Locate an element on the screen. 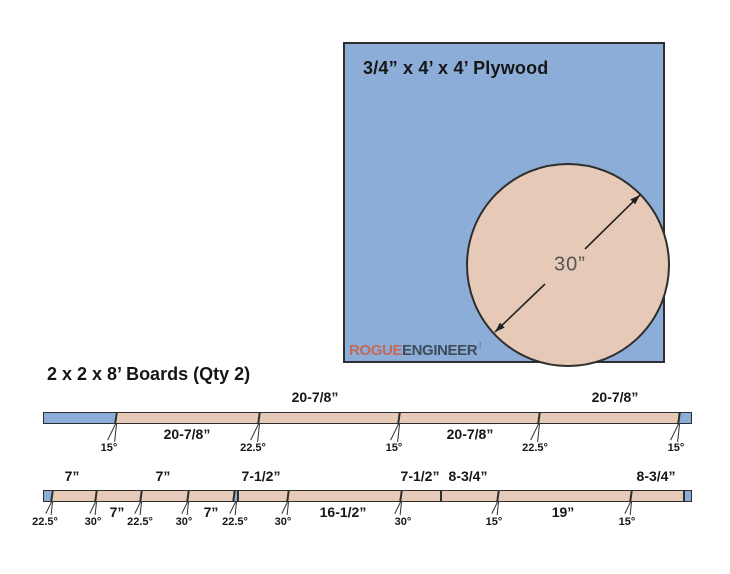  brand-logo: ROGUEENGINEER⋮ is located at coordinates (416, 350).